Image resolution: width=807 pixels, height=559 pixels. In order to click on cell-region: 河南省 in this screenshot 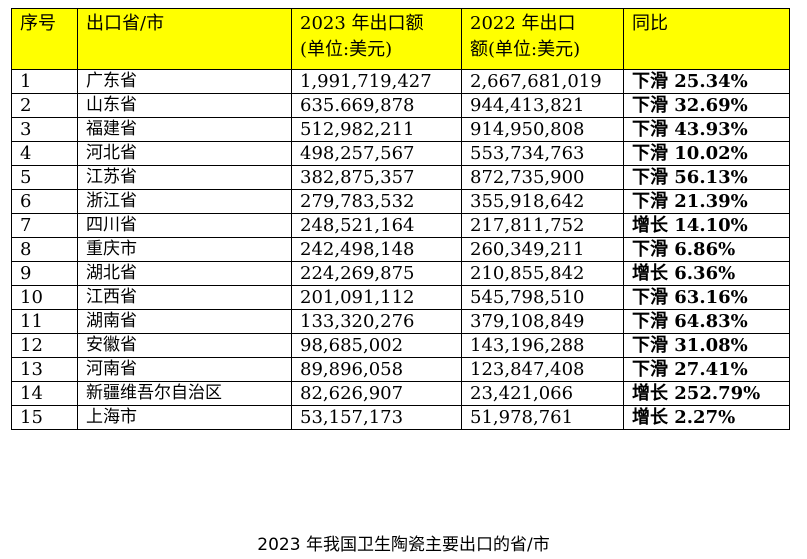, I will do `click(184, 369)`.